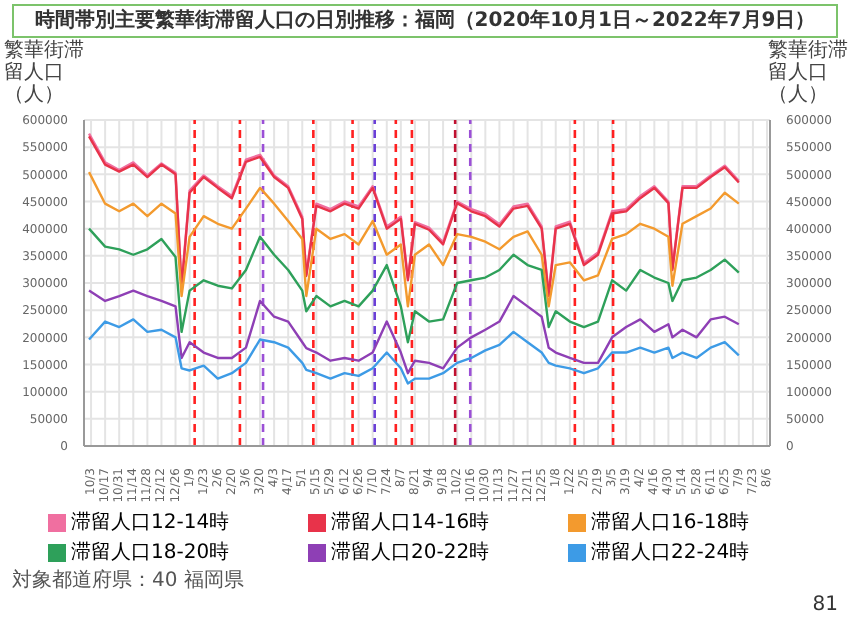 The image size is (854, 640). What do you see at coordinates (825, 605) in the screenshot?
I see `text: 81` at bounding box center [825, 605].